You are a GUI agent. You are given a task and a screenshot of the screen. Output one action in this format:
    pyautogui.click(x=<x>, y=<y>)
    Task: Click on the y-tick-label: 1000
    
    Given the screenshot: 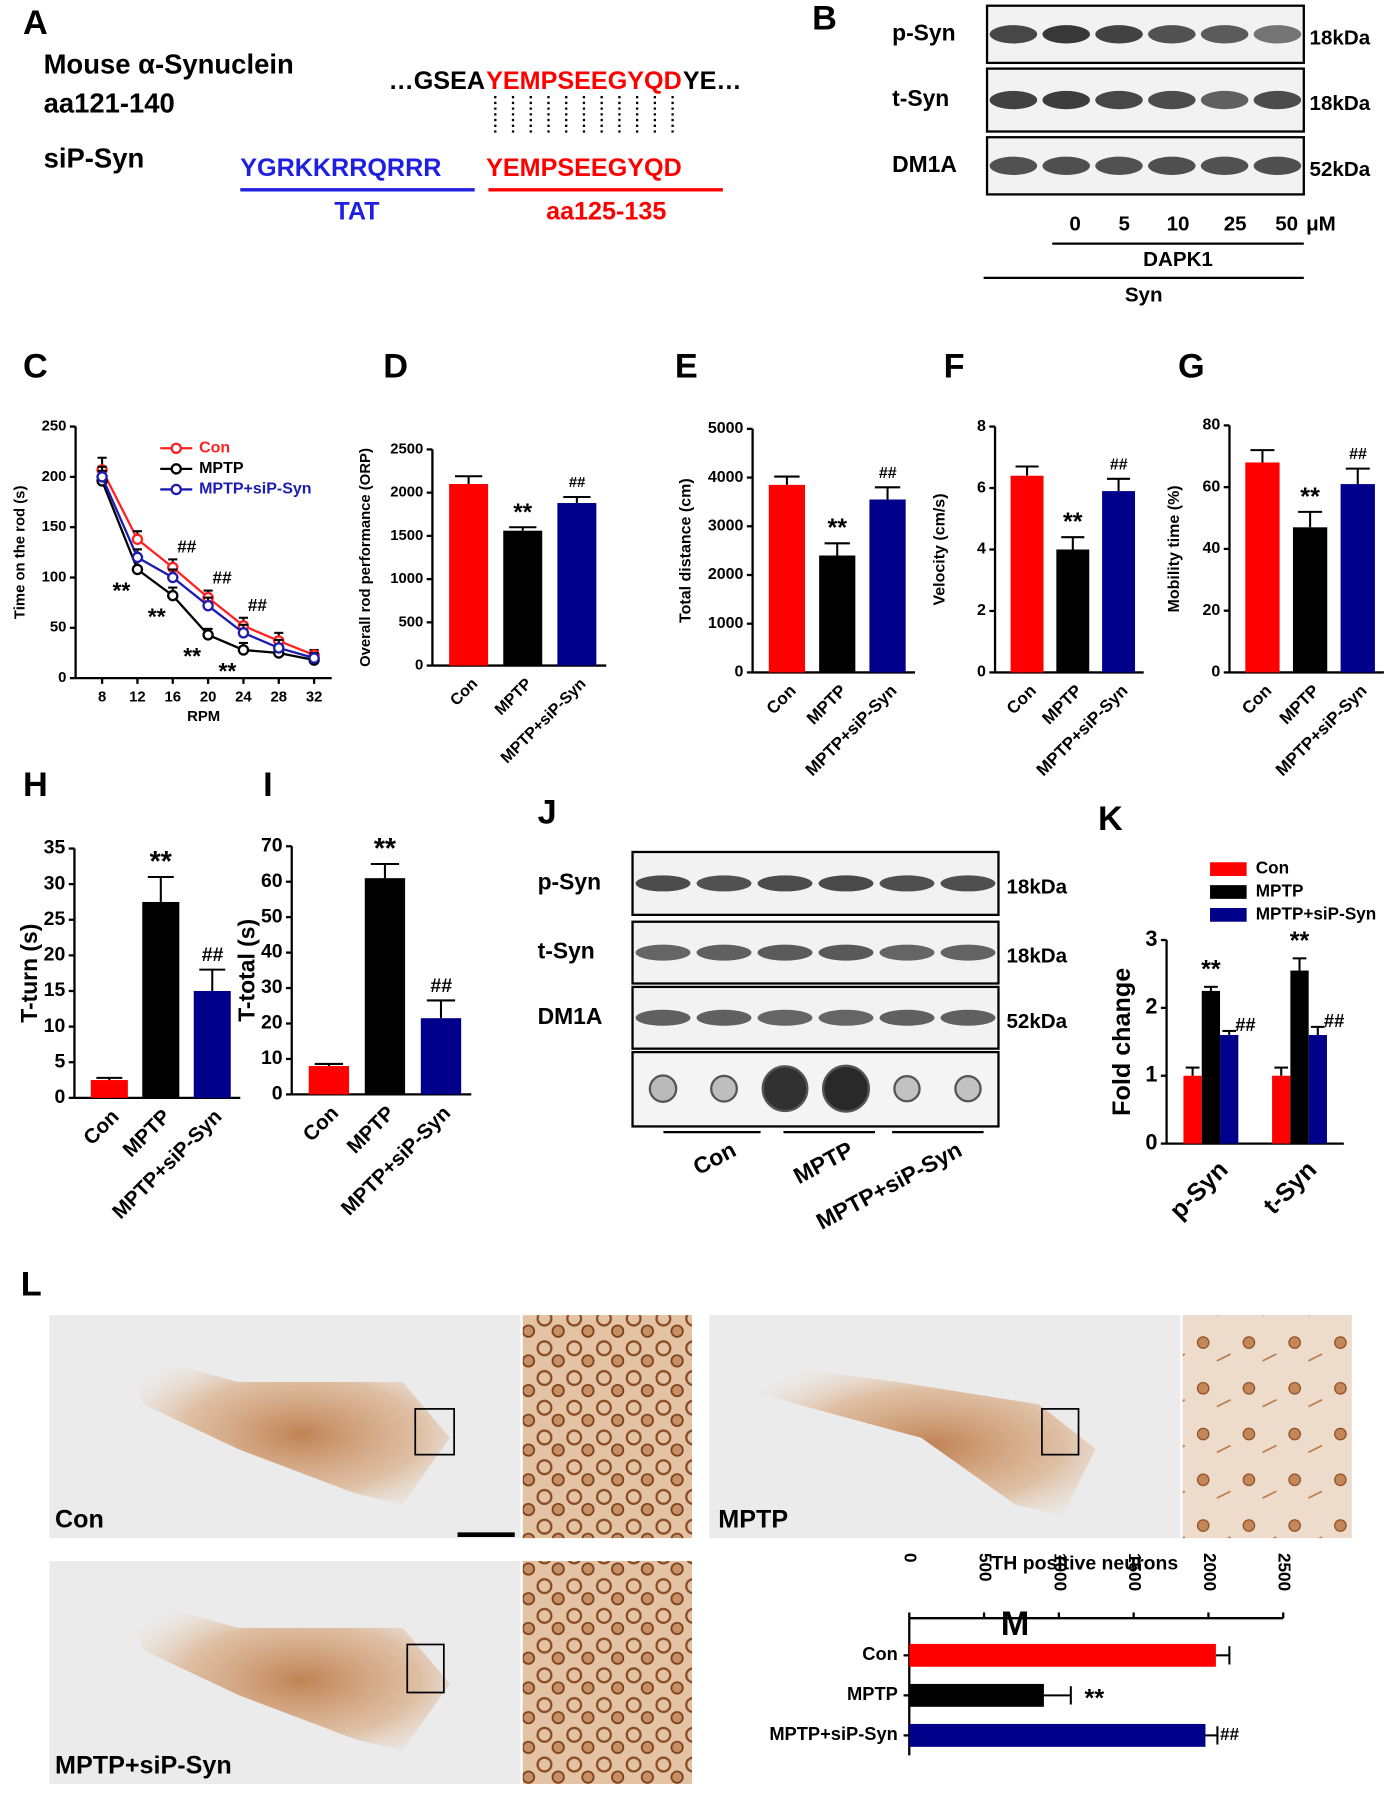 What is the action you would take?
    pyautogui.click(x=726, y=623)
    